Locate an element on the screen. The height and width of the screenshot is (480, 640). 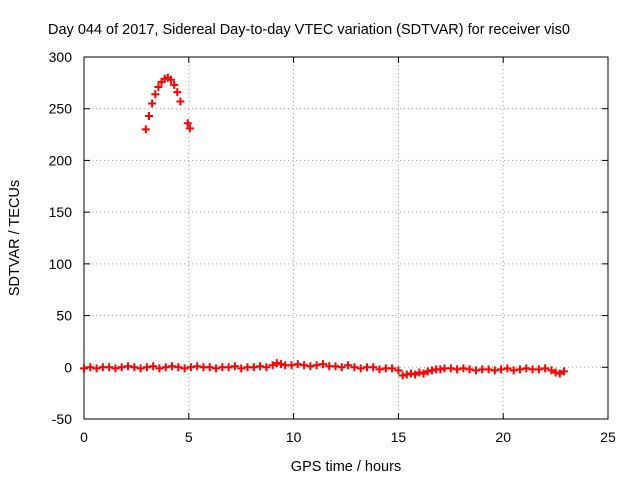
x-tick-label: 20 is located at coordinates (503, 437).